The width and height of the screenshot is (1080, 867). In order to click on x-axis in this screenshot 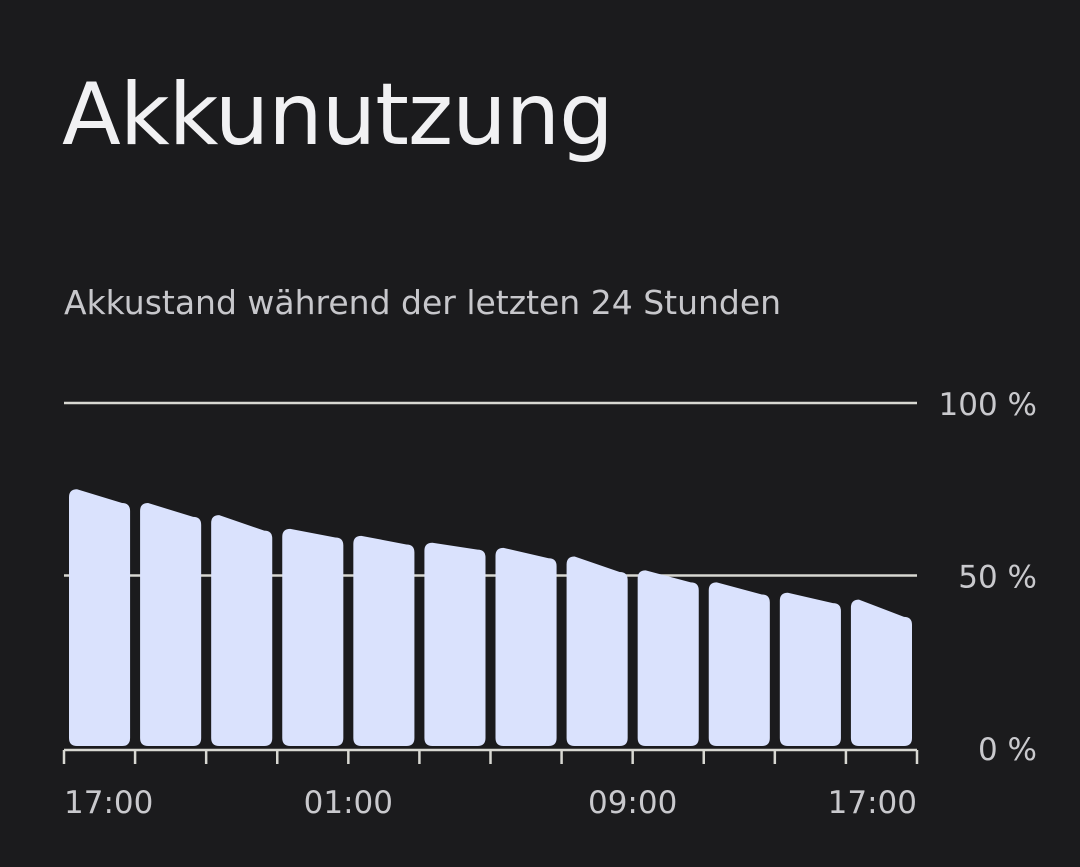, I will do `click(490, 756)`.